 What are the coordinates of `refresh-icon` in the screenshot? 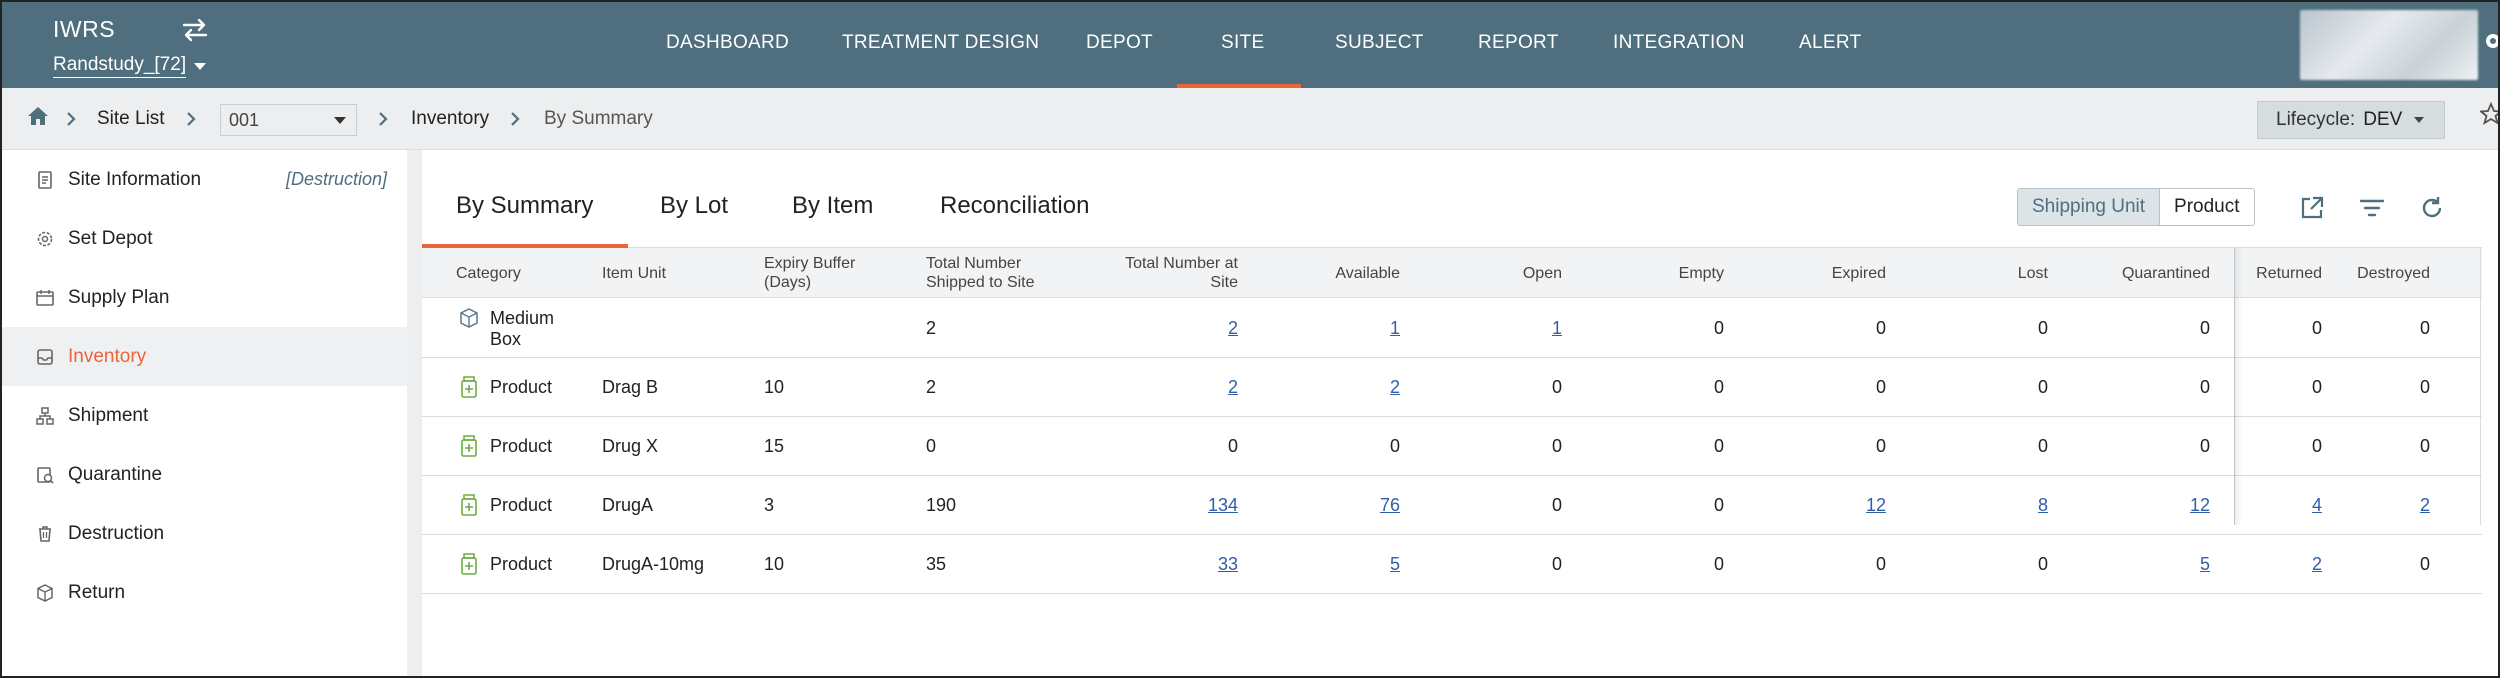 It's located at (2432, 208).